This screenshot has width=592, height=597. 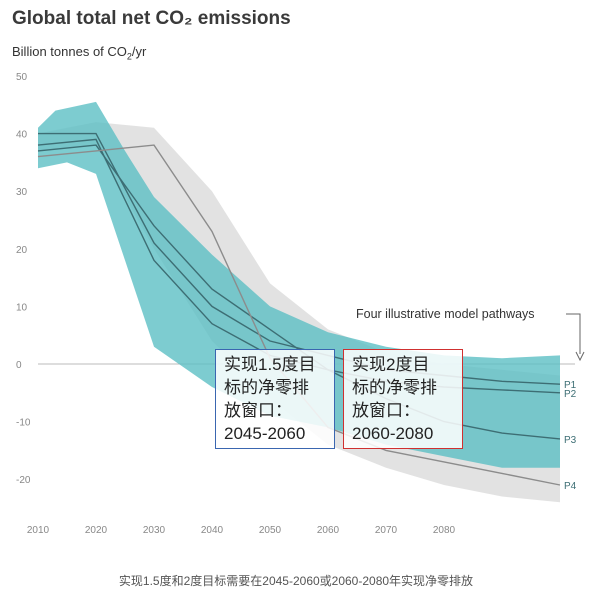 I want to click on x-tick-label: 2050, so click(x=270, y=530).